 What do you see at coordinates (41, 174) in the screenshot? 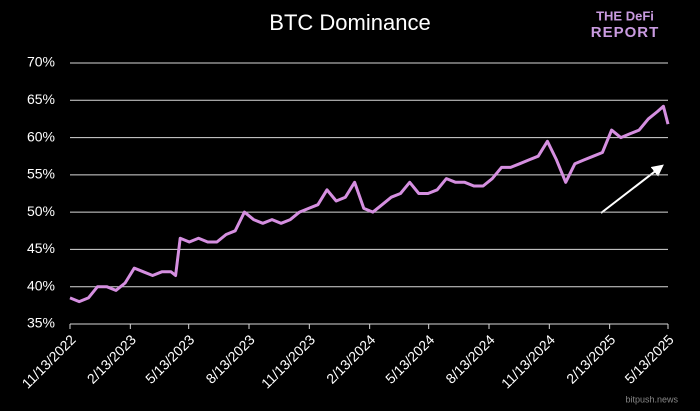
I see `y-tick-label: 55%` at bounding box center [41, 174].